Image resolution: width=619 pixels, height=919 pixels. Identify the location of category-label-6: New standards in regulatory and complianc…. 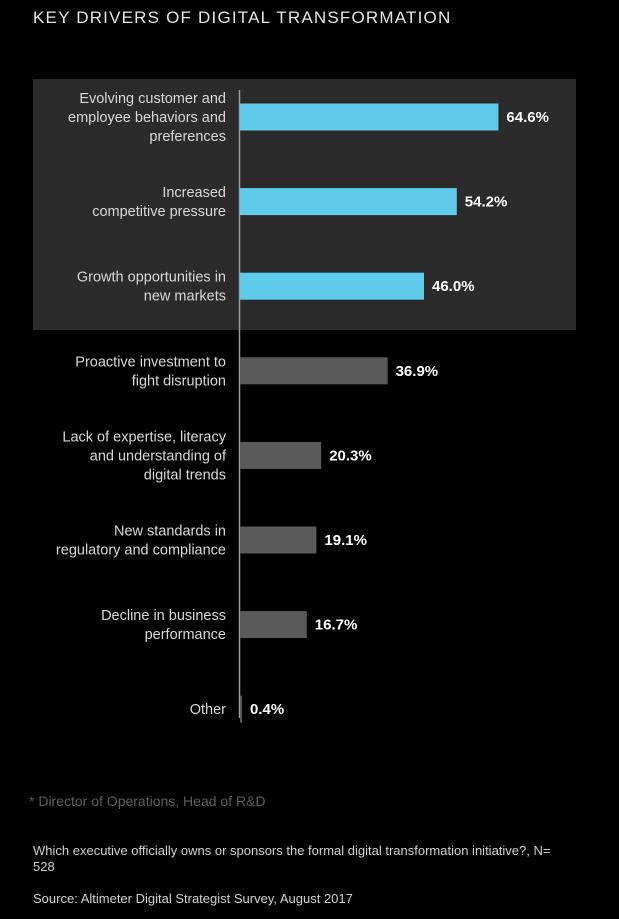
(141, 541).